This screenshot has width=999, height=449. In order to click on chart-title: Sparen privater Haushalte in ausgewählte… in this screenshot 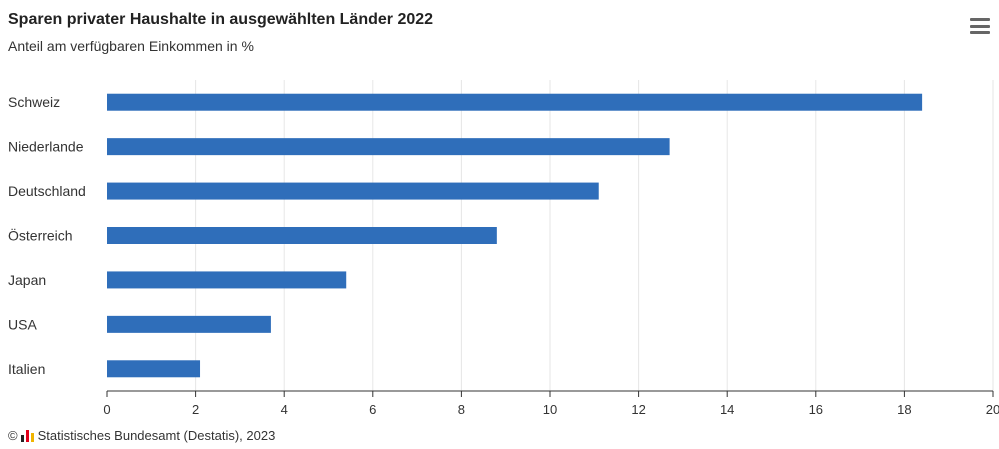, I will do `click(221, 19)`.